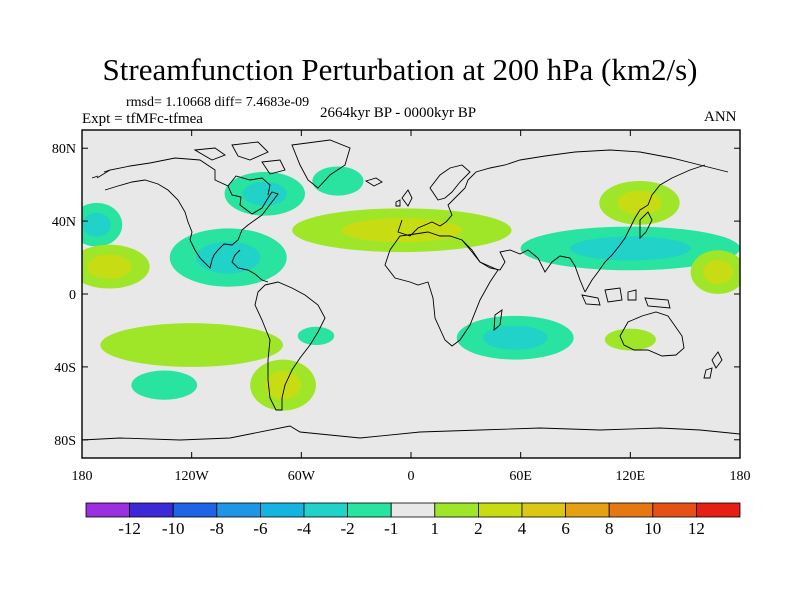 The width and height of the screenshot is (800, 600). Describe the element at coordinates (720, 117) in the screenshot. I see `season-label: ANN` at that location.